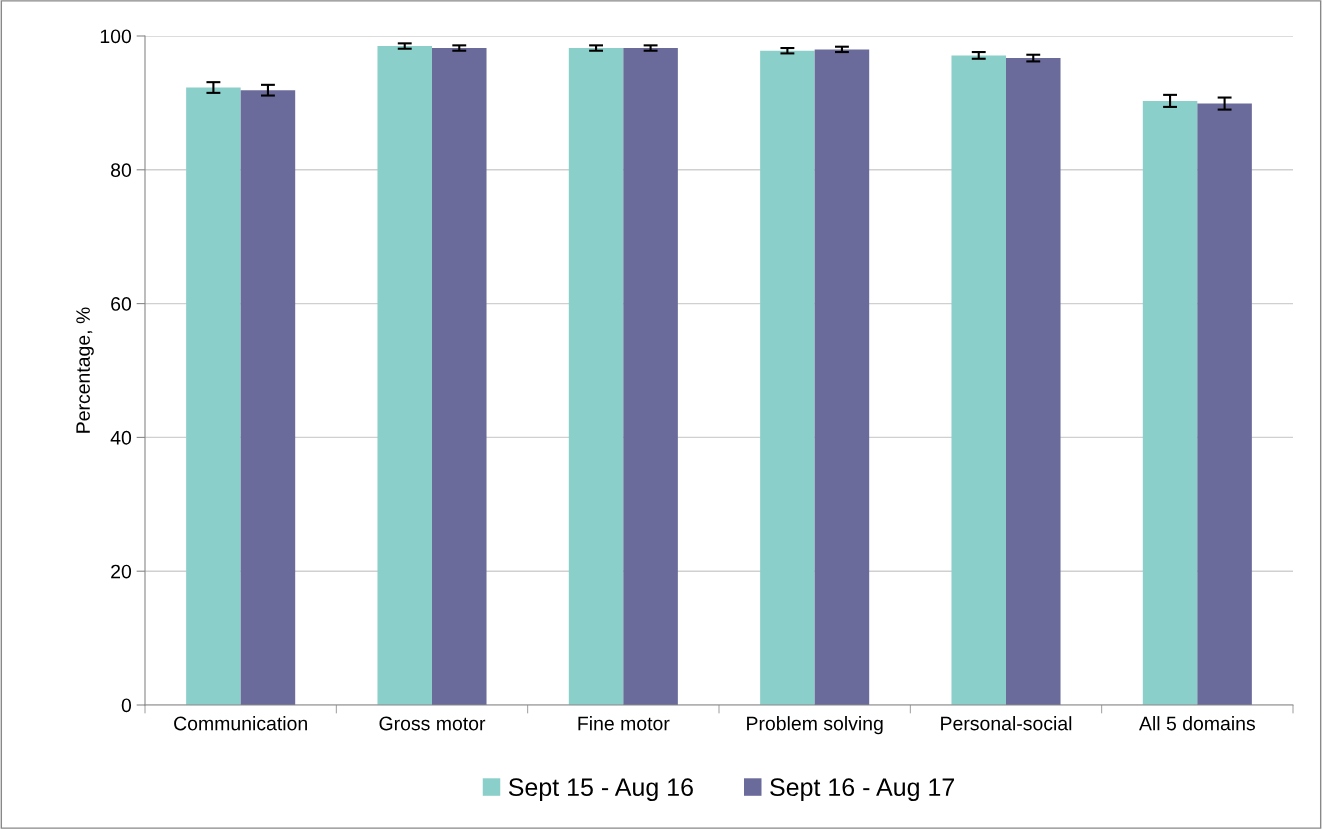 The image size is (1322, 829). I want to click on x-tick-label: Fine motor, so click(624, 723).